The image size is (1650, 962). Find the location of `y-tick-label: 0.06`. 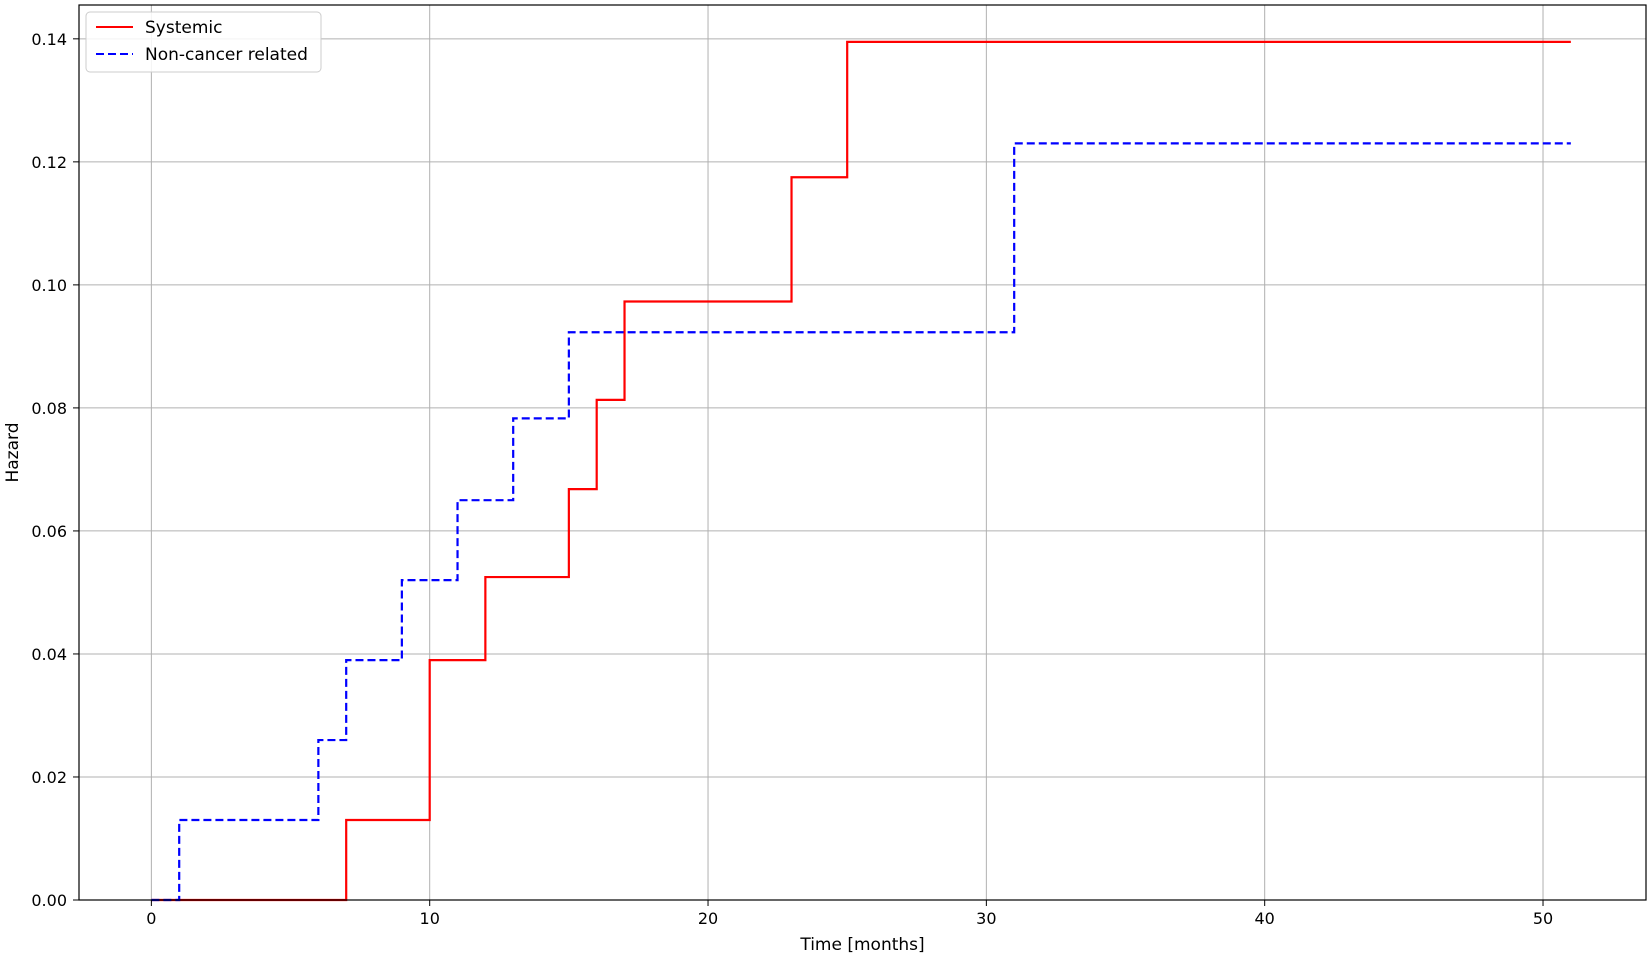

y-tick-label: 0.06 is located at coordinates (49, 531).